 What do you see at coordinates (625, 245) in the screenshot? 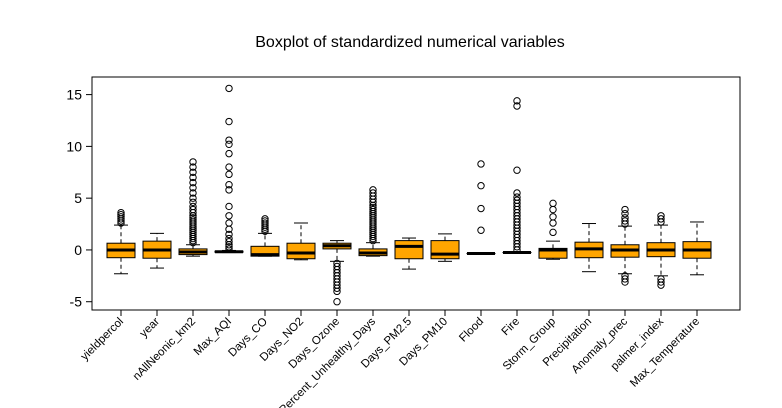
I see `box-Anomaly_prec` at bounding box center [625, 245].